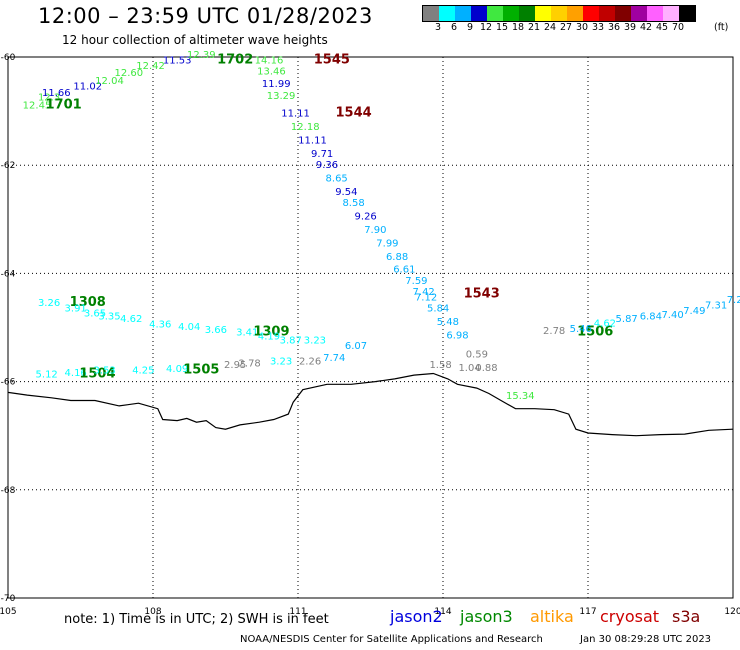  What do you see at coordinates (49, 97) in the screenshot?
I see `wave-height-value: 12.3` at bounding box center [49, 97].